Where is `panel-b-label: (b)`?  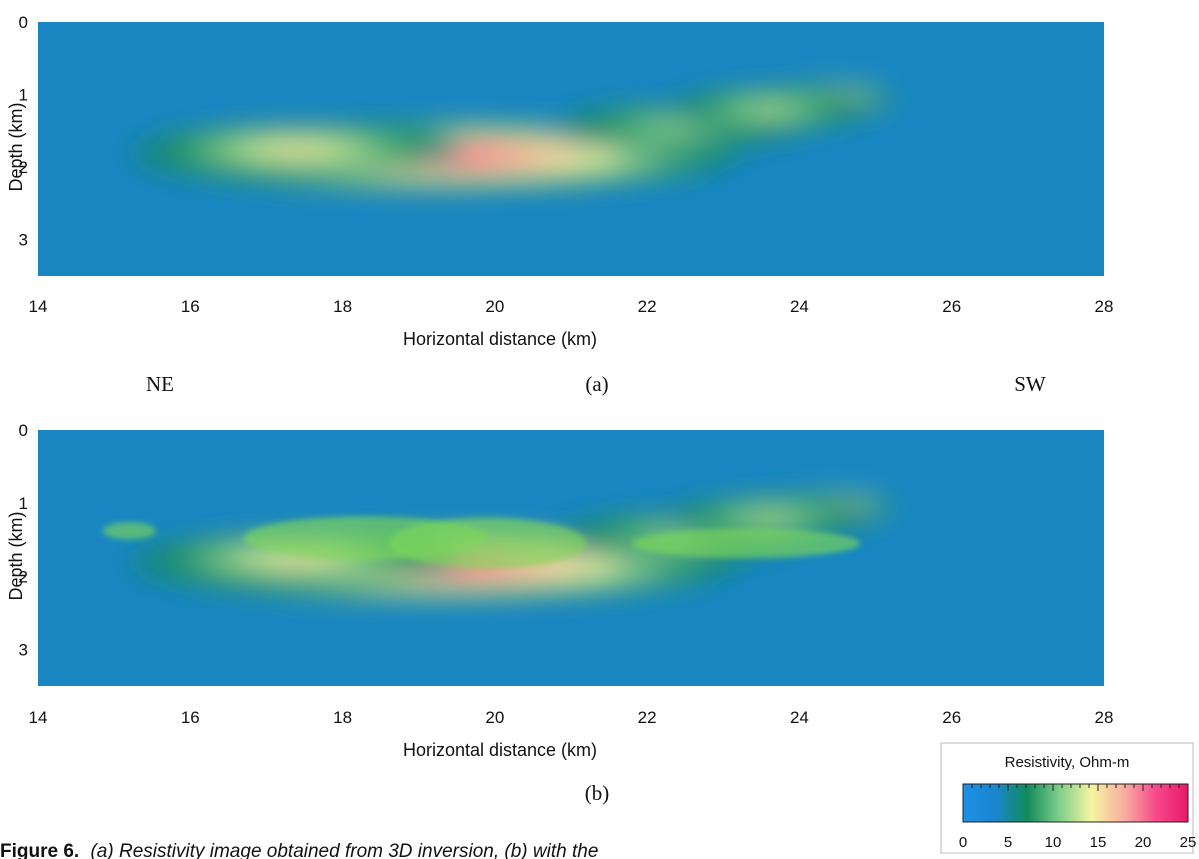
panel-b-label: (b) is located at coordinates (597, 793).